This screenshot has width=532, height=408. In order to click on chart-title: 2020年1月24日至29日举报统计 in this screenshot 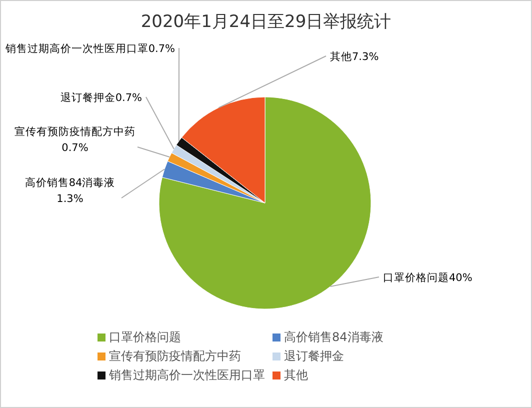, I will do `click(266, 22)`.